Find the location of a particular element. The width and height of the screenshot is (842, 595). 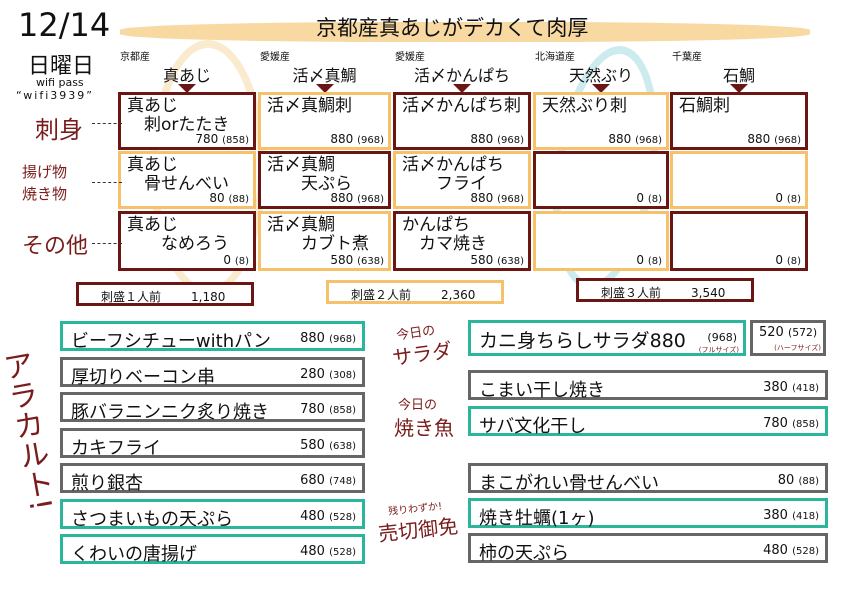

sashimi-set-3: 刺盛３人前 3,540 is located at coordinates (665, 290).